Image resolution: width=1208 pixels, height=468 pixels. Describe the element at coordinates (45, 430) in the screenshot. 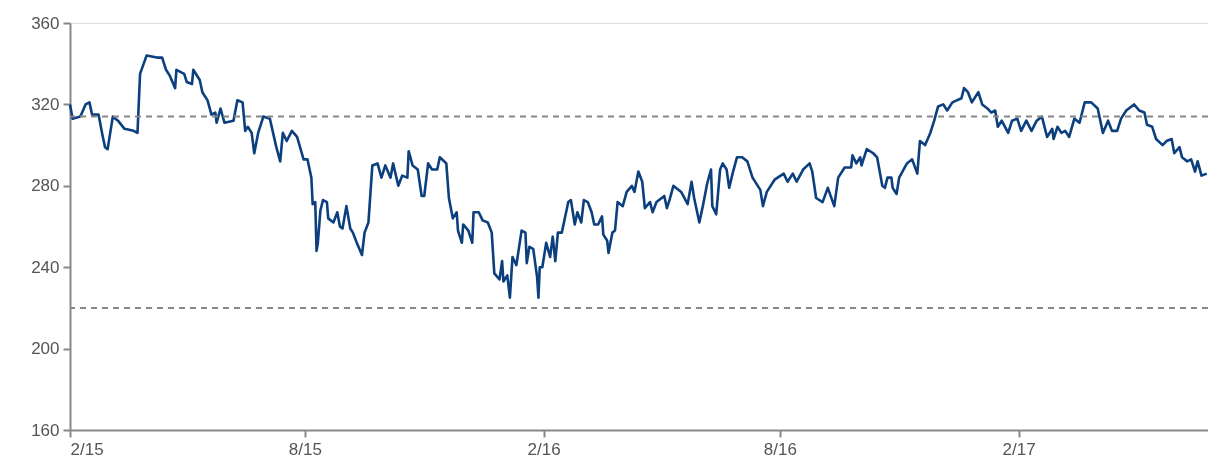

I see `y-tick-label: 160` at that location.